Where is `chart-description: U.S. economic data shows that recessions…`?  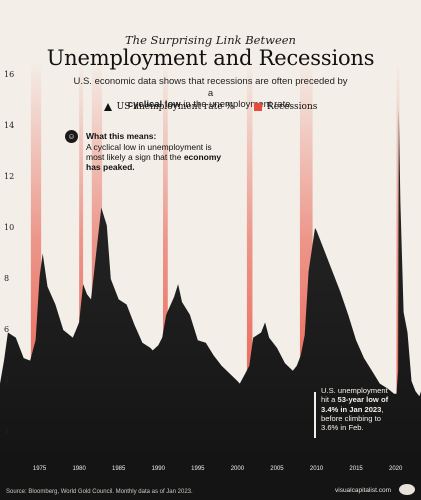
chart-description: U.S. economic data shows that recessions… is located at coordinates (210, 93).